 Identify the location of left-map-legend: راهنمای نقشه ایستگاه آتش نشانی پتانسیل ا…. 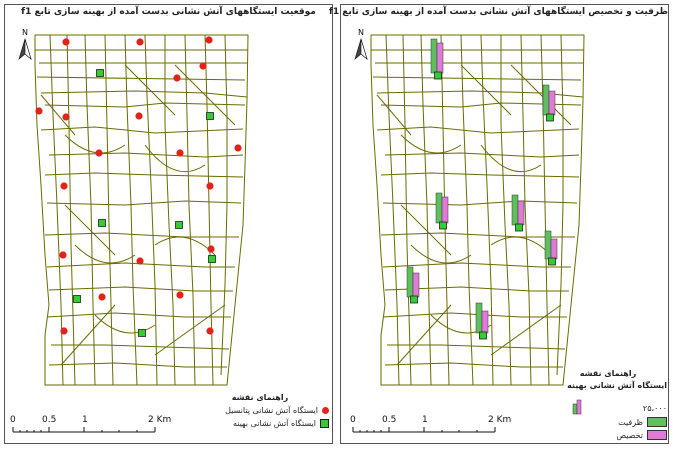
(260, 410).